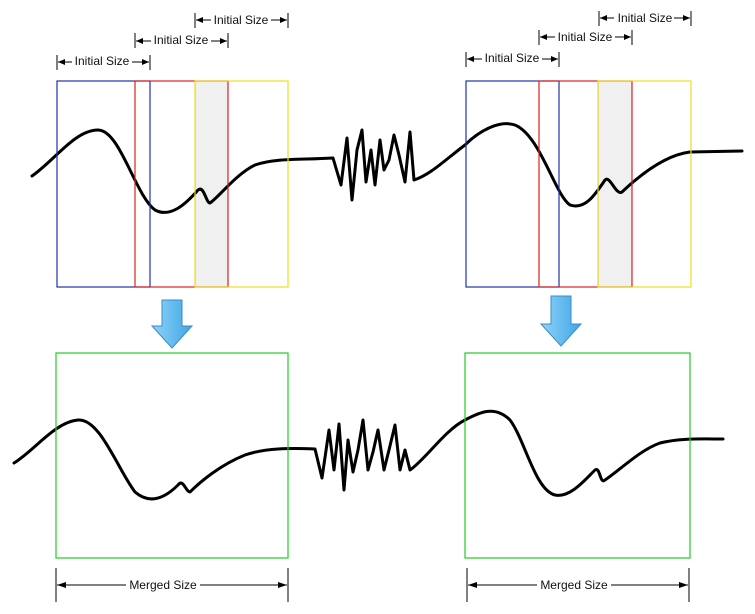 This screenshot has height=614, width=755. Describe the element at coordinates (615, 184) in the screenshot. I see `right-overlap-shadow` at that location.